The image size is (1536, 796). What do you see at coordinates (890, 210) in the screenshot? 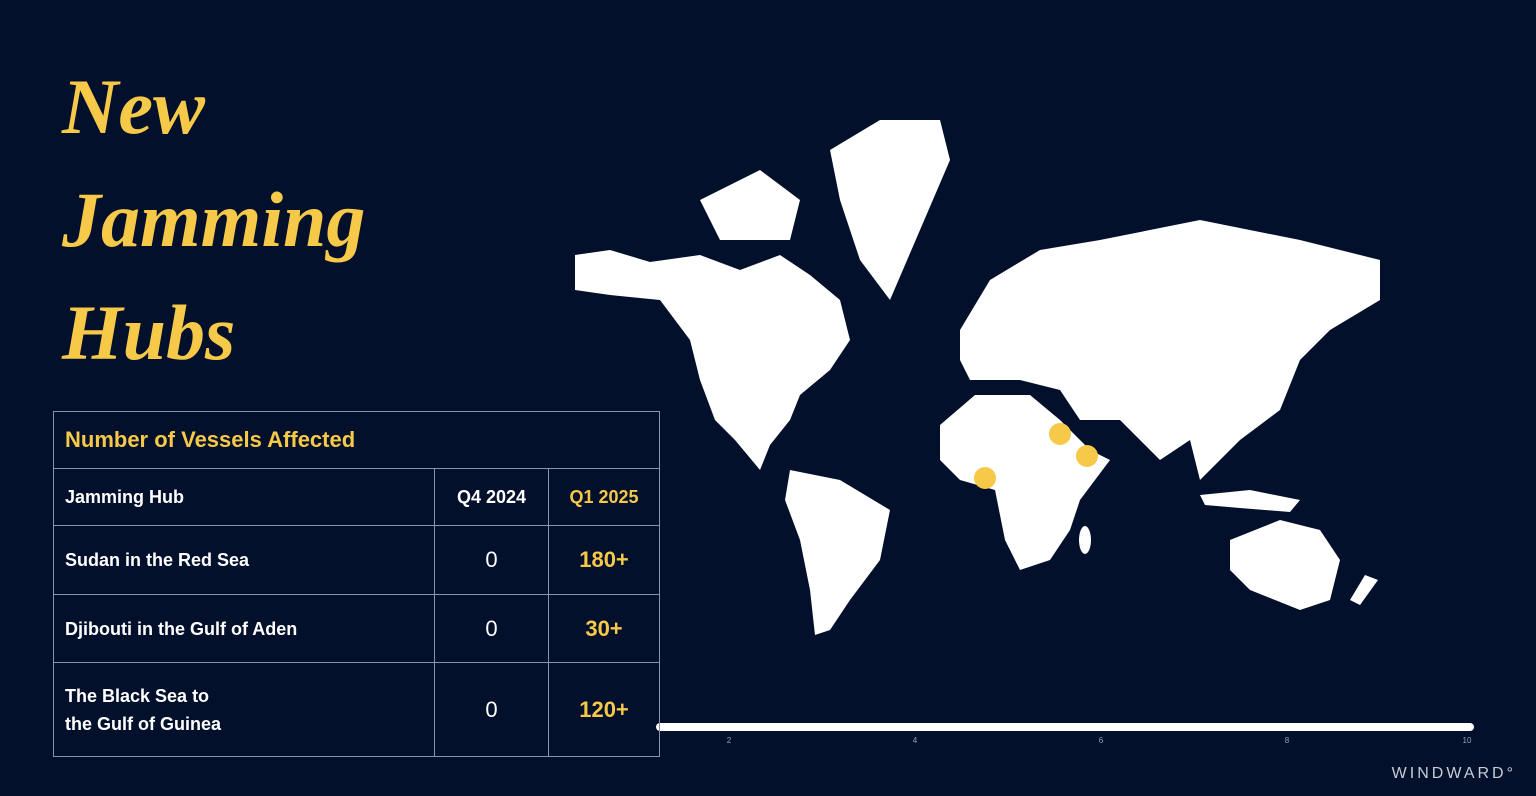
I see `greenland` at bounding box center [890, 210].